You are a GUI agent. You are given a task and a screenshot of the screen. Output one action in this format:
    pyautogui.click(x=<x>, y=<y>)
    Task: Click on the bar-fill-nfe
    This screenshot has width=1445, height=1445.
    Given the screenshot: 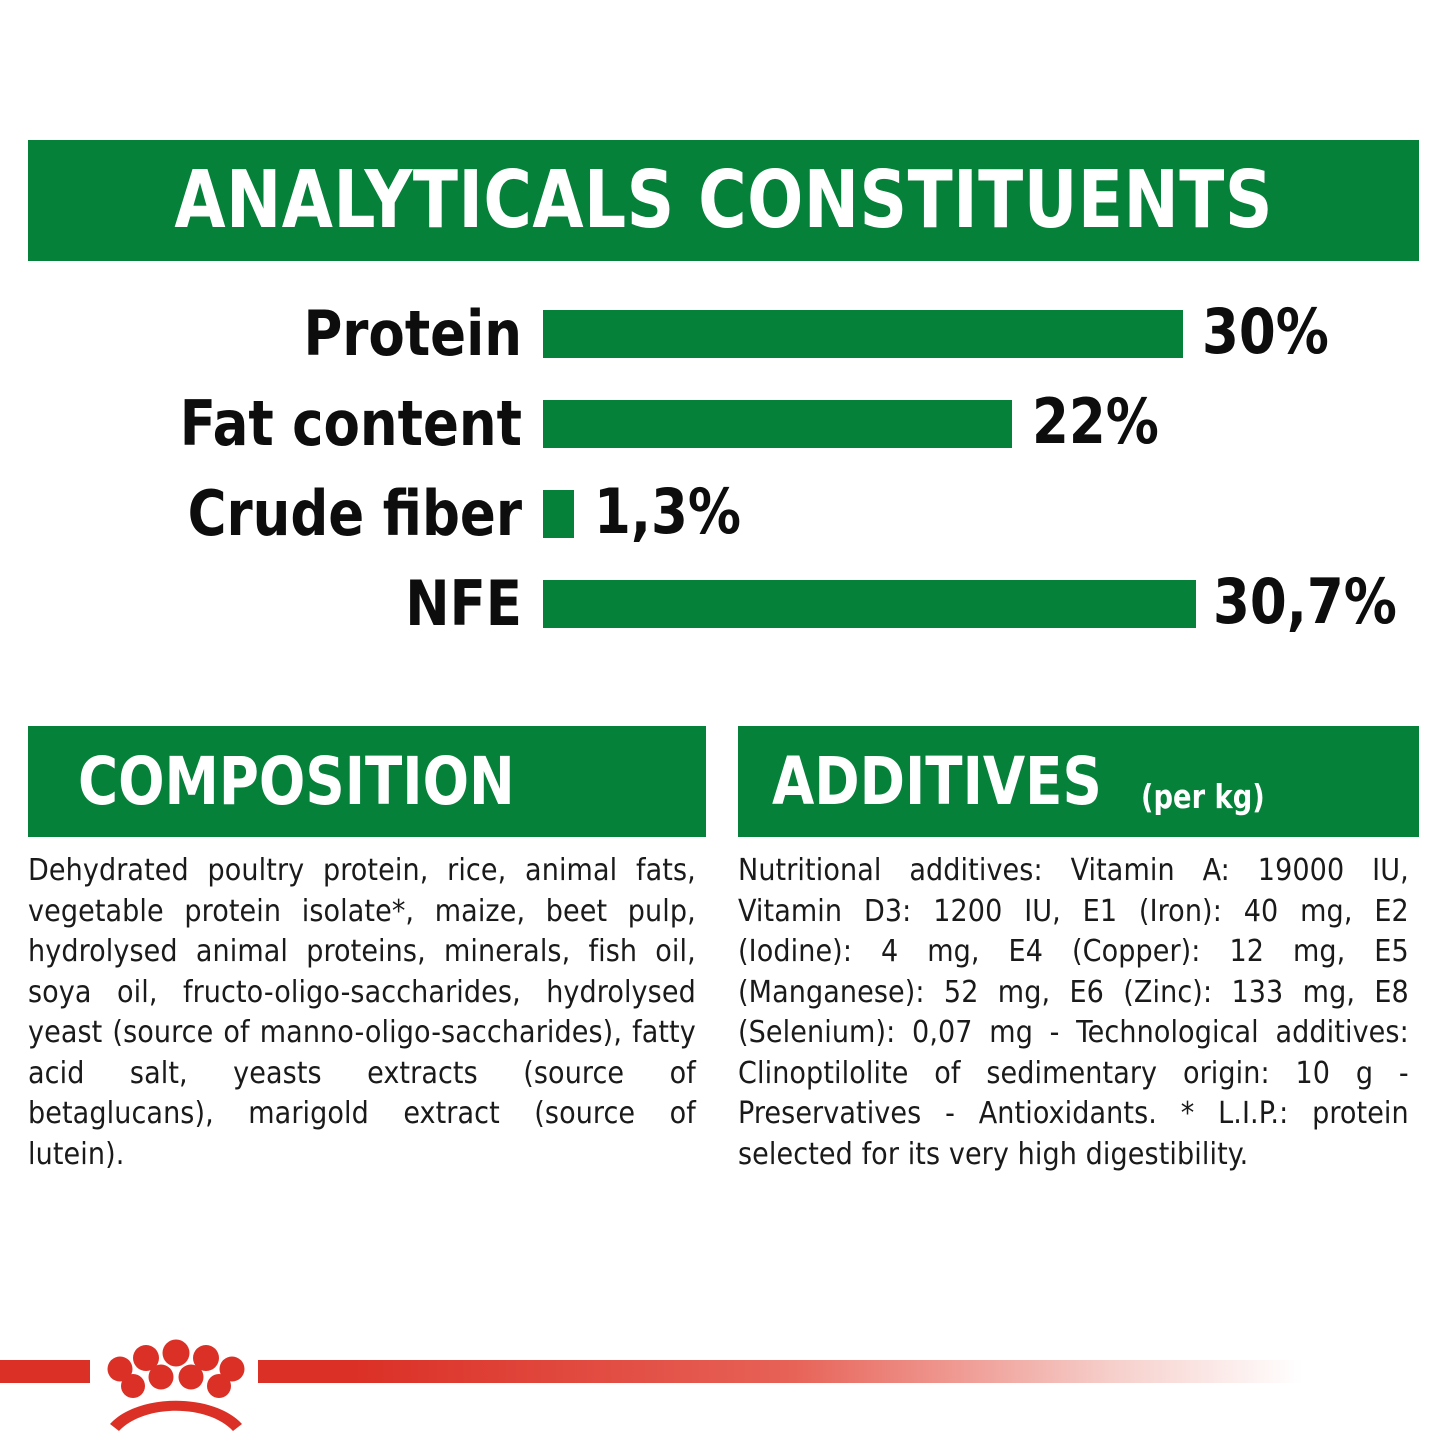 What is the action you would take?
    pyautogui.click(x=869, y=604)
    